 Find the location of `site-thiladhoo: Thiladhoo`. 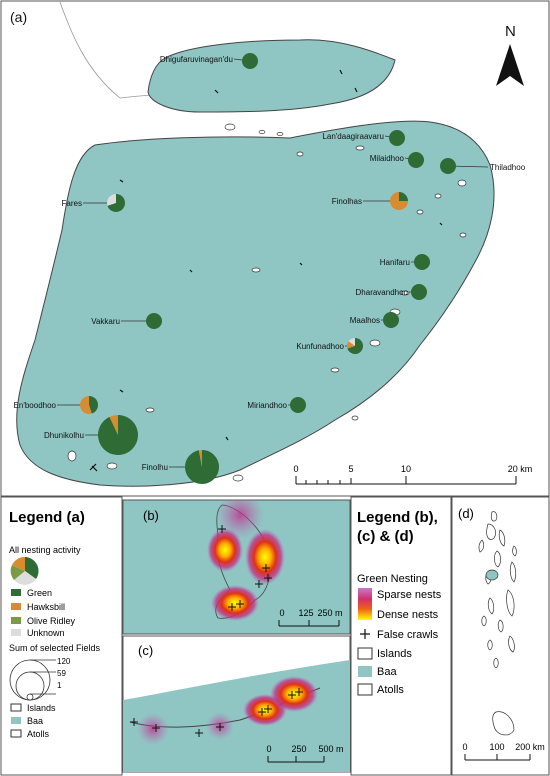

site-thiladhoo: Thiladhoo is located at coordinates (483, 166).